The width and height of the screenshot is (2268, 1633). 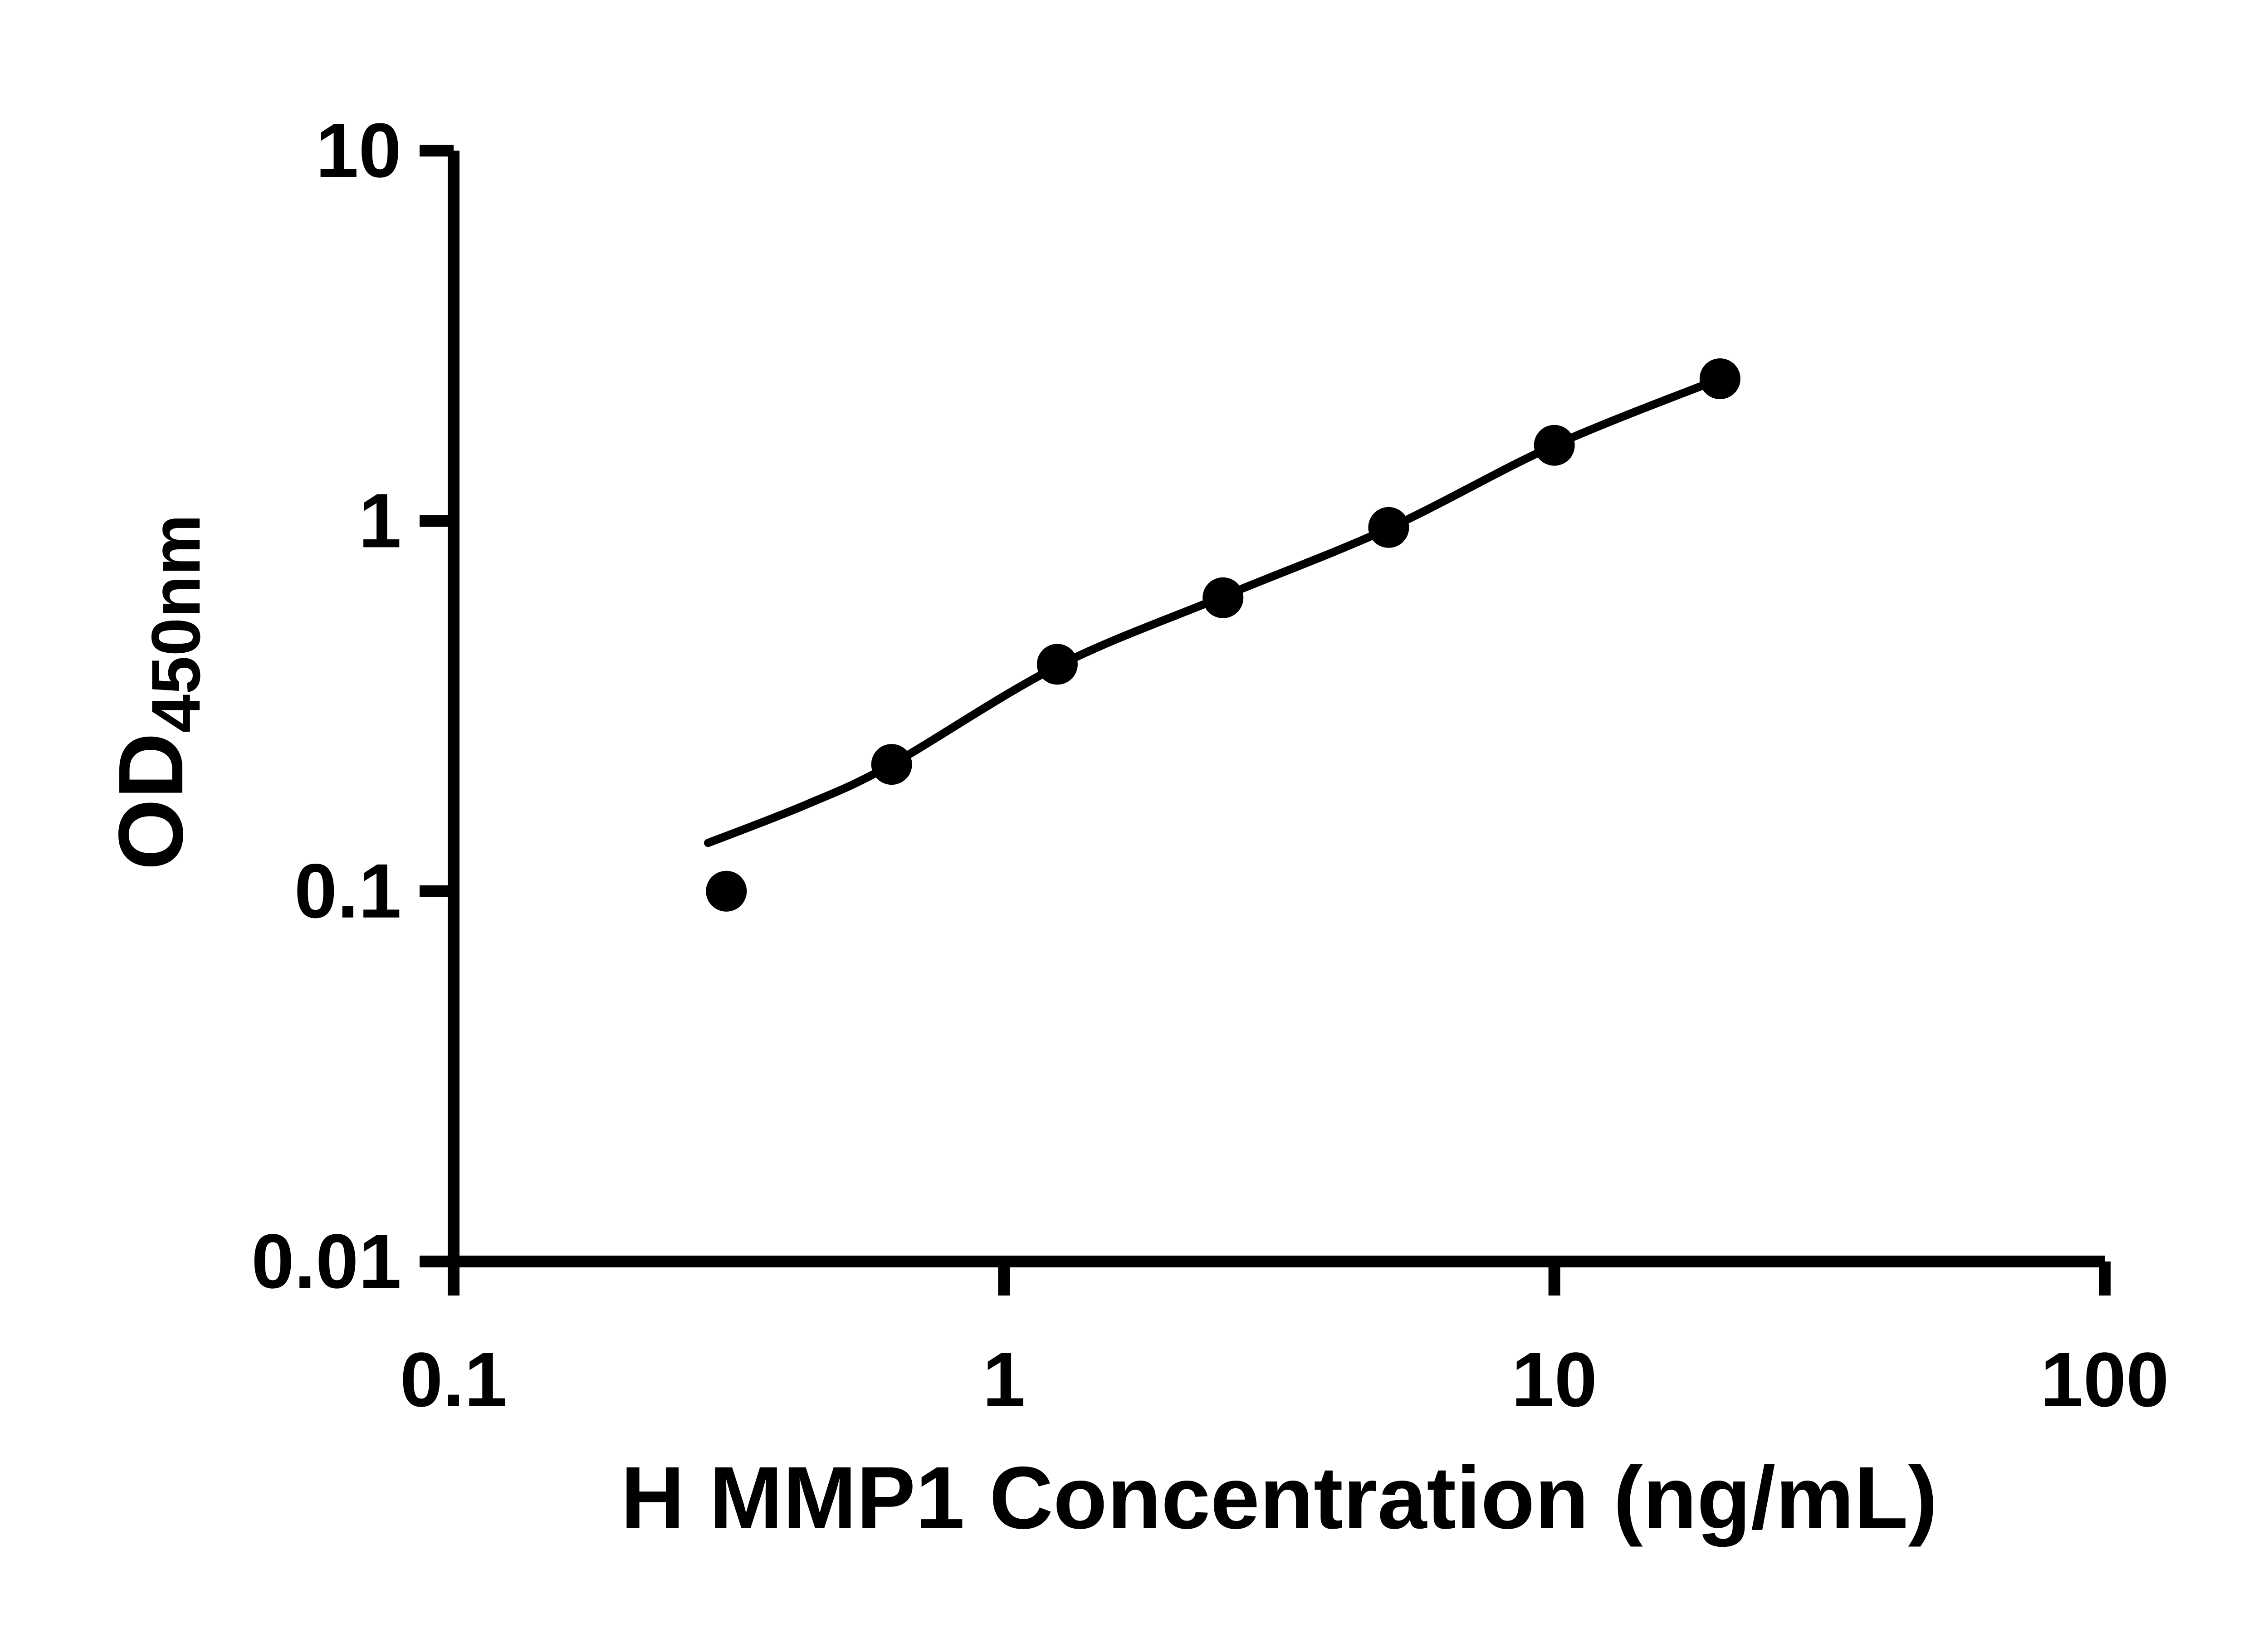 I want to click on y-axis-title-main: OD, so click(x=150, y=801).